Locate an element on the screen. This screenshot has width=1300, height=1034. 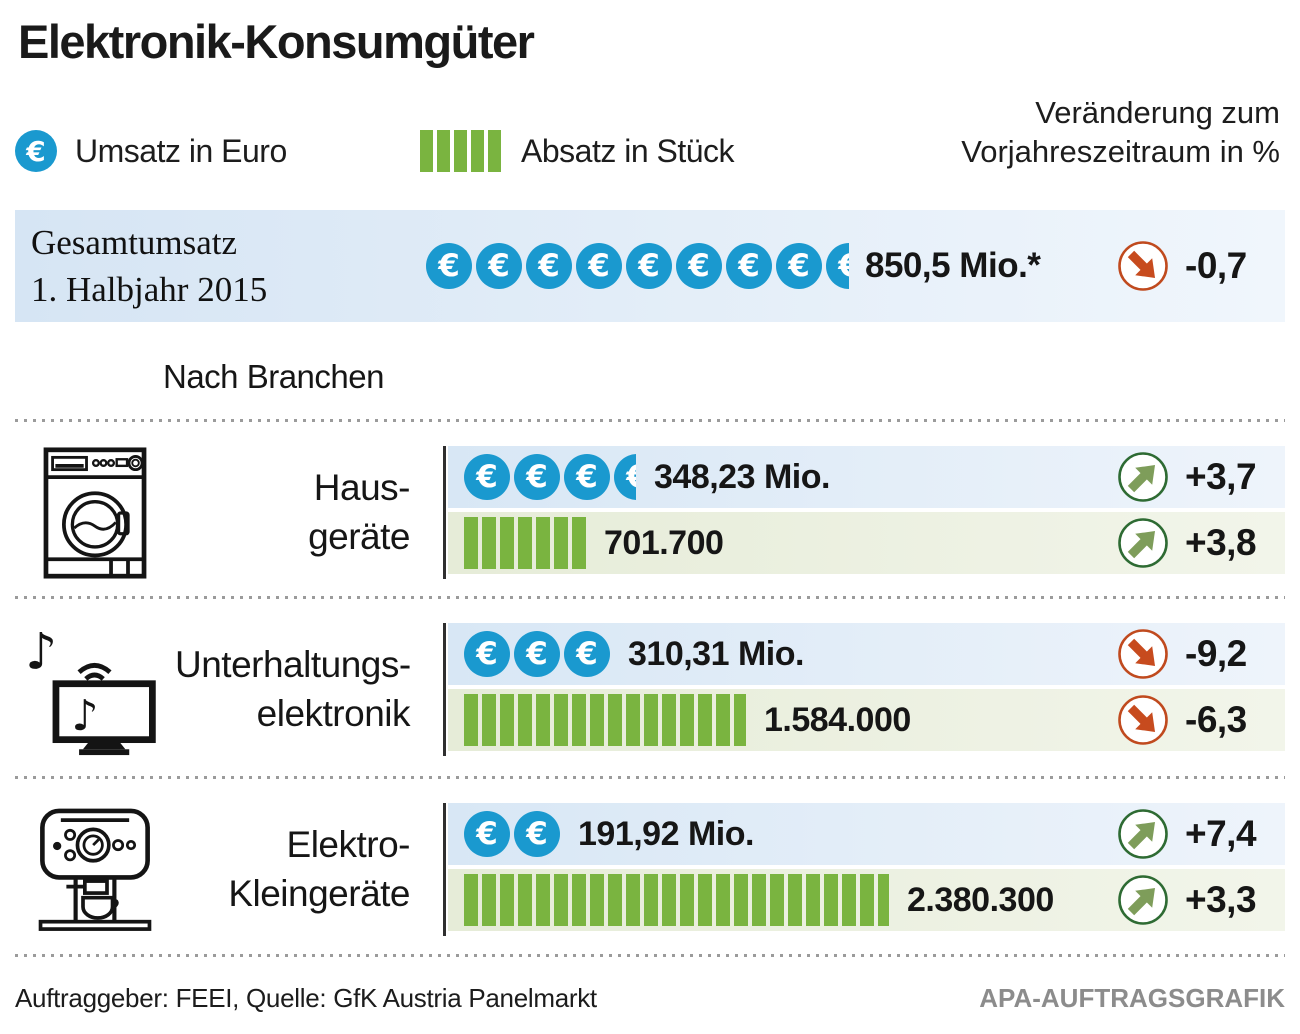
units-change: -6,3 is located at coordinates (1216, 719).